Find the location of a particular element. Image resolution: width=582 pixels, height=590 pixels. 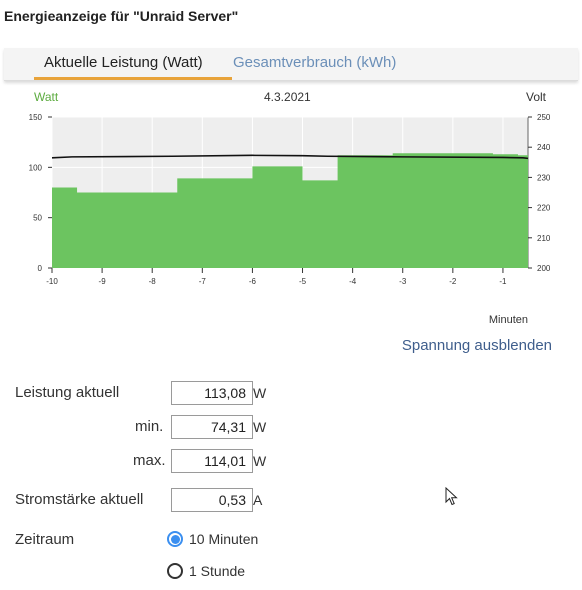

right-axis-tick-label: 250 is located at coordinates (544, 117).